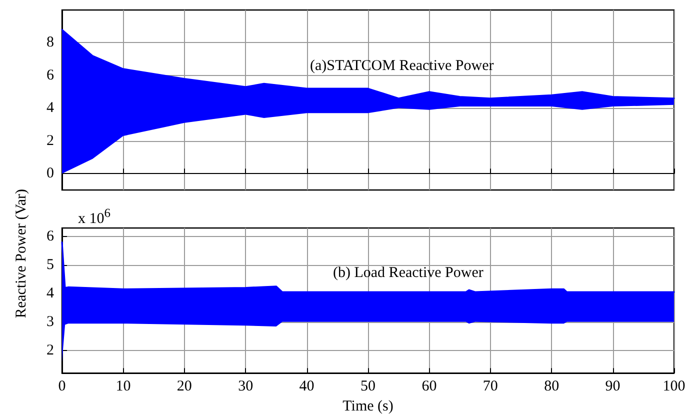  Describe the element at coordinates (408, 273) in the screenshot. I see `annotation: (b) Load Reactive Power` at that location.